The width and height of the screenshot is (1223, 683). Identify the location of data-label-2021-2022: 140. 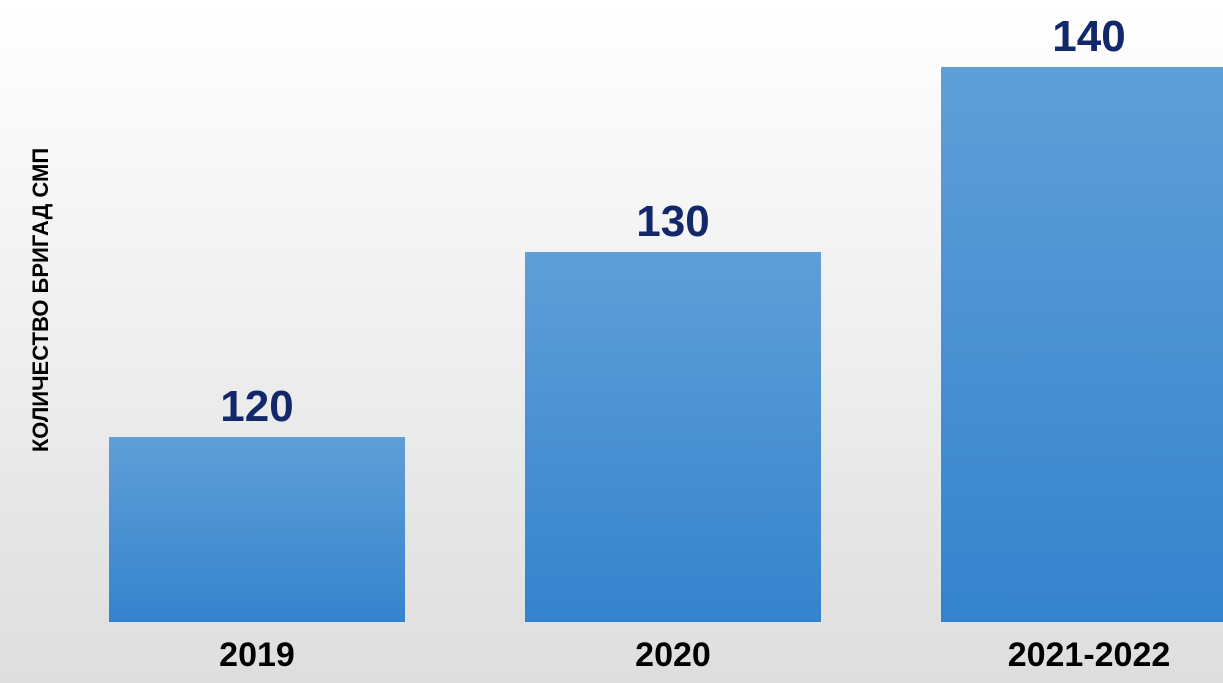
(1088, 36).